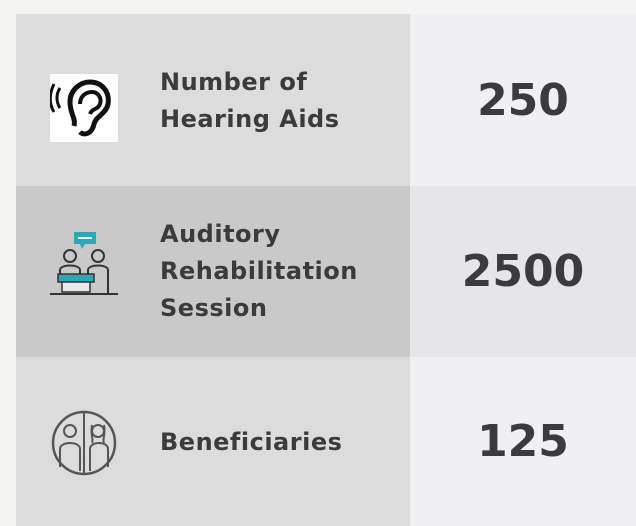 This screenshot has width=636, height=526. What do you see at coordinates (250, 101) in the screenshot?
I see `row-label: Number of Hearing Aids` at bounding box center [250, 101].